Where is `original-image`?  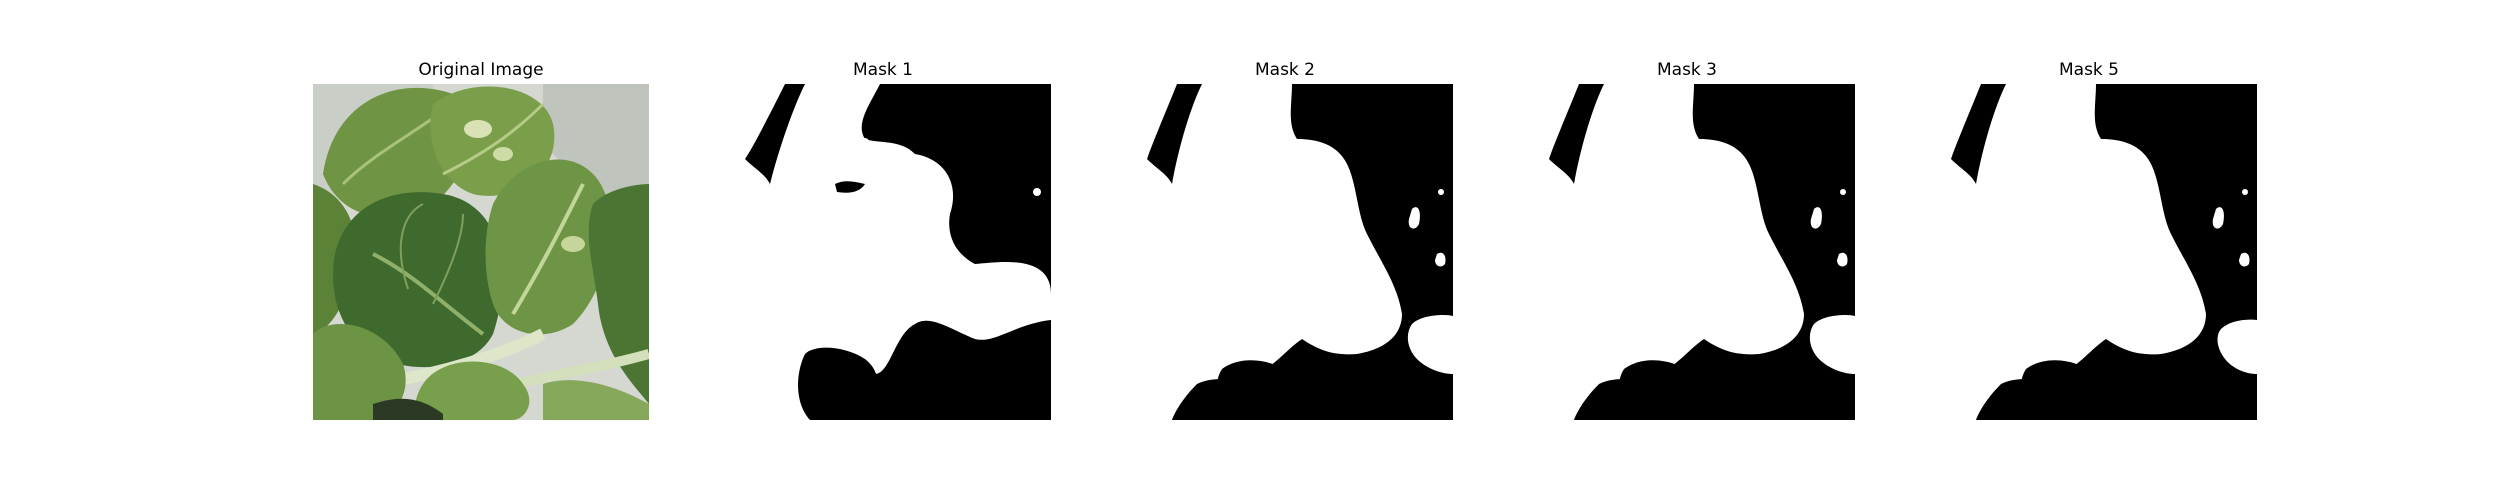 original-image is located at coordinates (481, 252).